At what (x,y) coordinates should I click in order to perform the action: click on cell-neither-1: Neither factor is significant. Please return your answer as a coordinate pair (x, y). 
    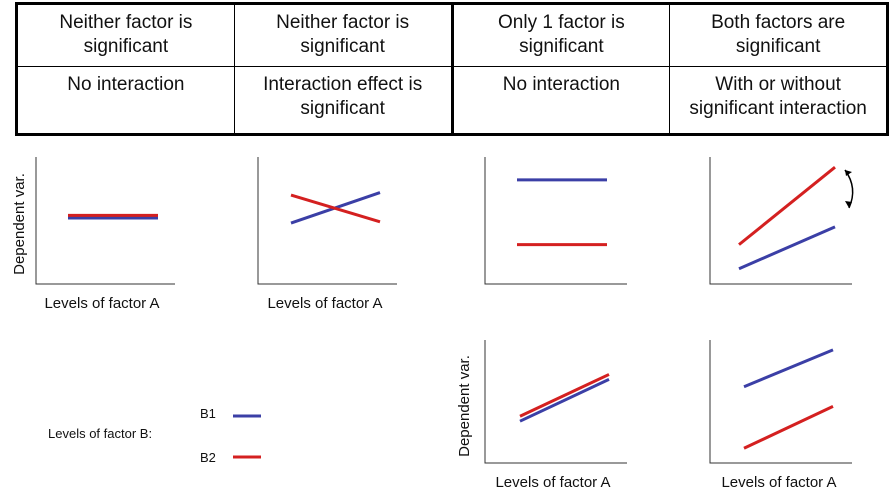
    Looking at the image, I should click on (125, 35).